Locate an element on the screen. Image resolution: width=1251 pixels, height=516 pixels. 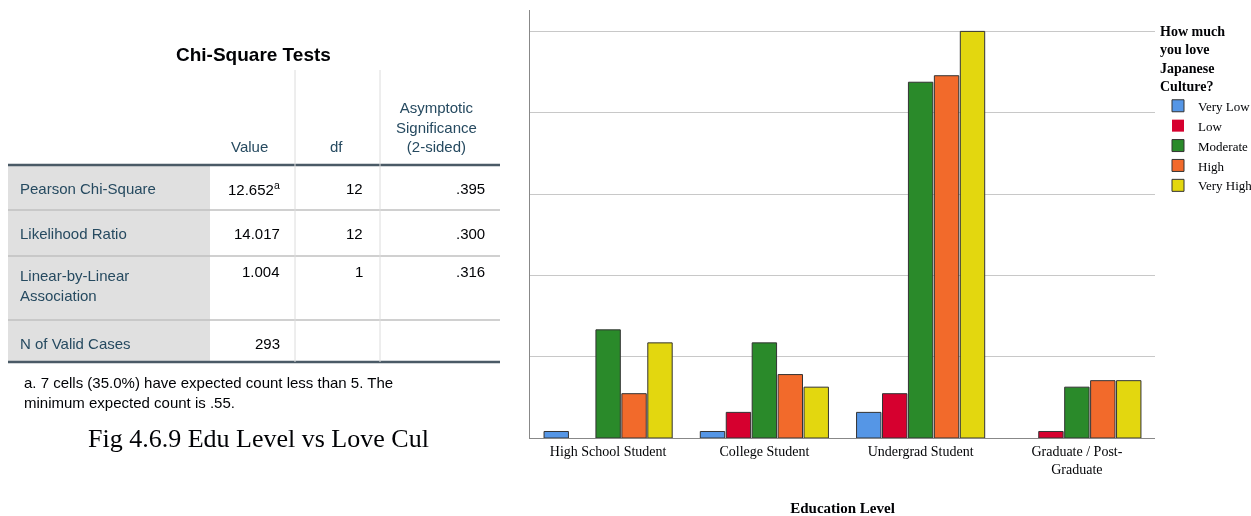
x-axis-title: Education Level is located at coordinates (842, 508).